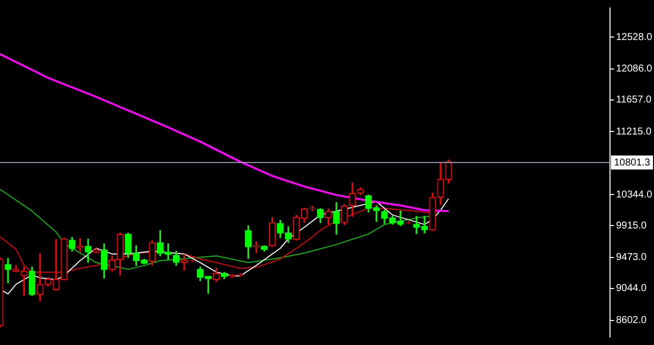 This screenshot has width=654, height=345. I want to click on ref-line-label: 10801.3, so click(632, 162).